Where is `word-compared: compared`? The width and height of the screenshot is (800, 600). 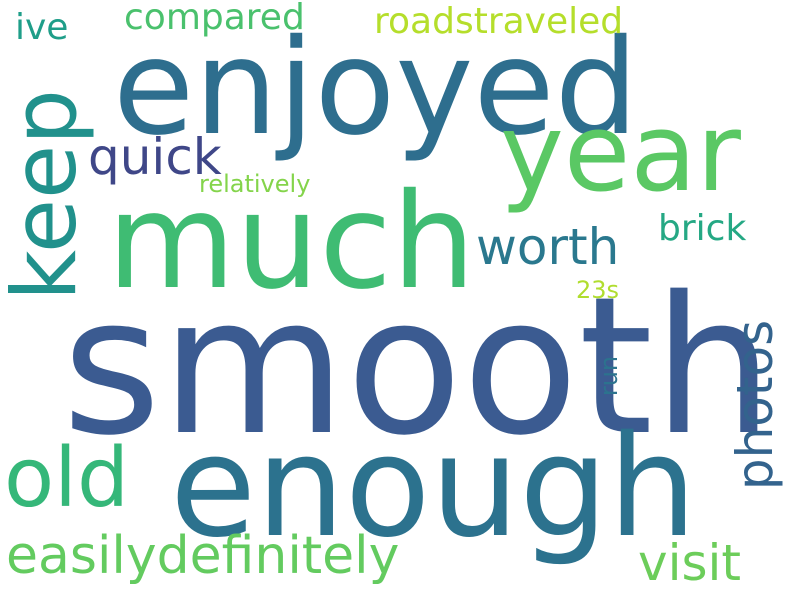
word-compared: compared is located at coordinates (214, 19).